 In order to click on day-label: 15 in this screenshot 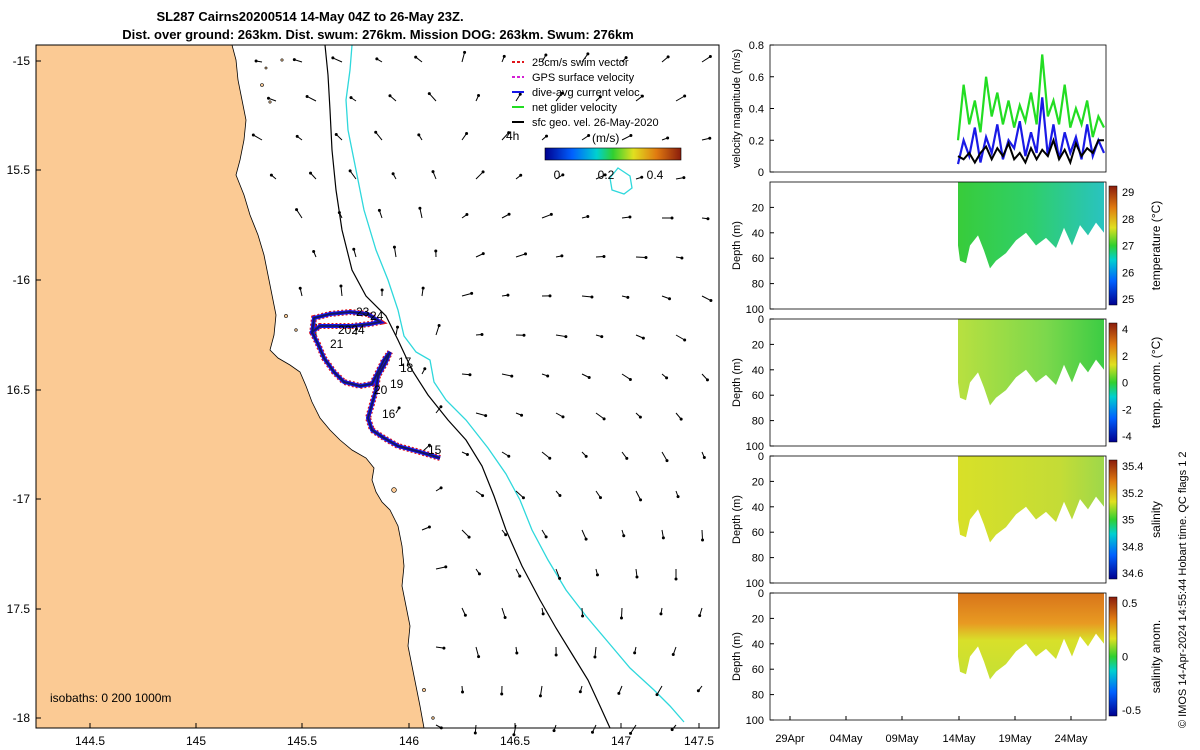, I will do `click(435, 450)`.